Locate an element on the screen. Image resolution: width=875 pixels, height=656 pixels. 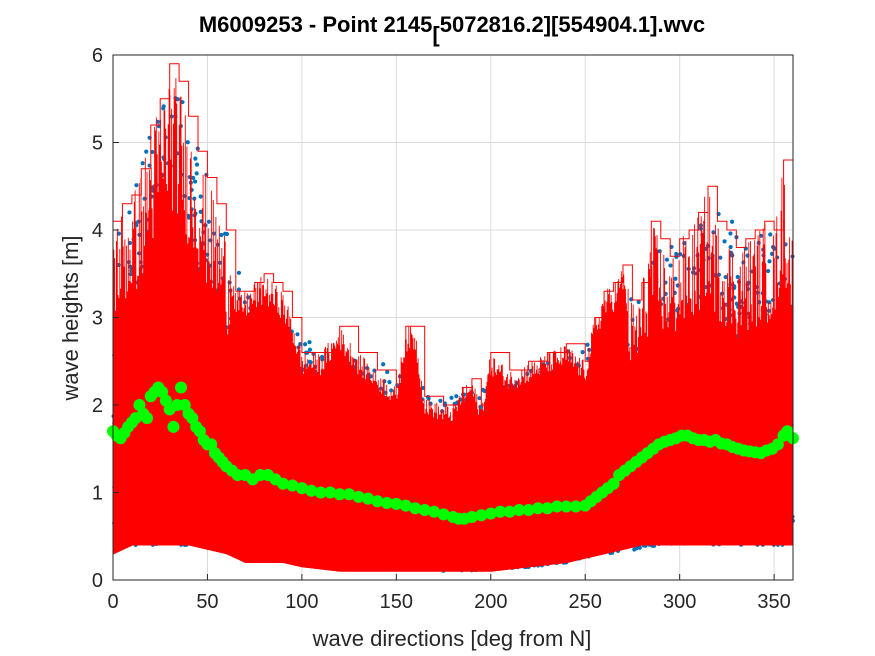
y-tick-label: 4 is located at coordinates (97, 231).